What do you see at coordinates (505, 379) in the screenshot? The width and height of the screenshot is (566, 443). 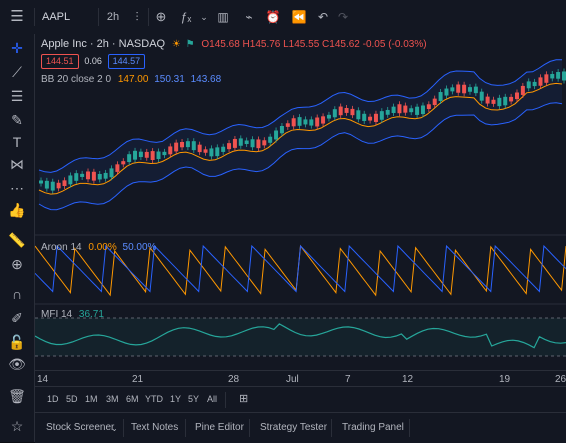 I see `time-label: 19` at bounding box center [505, 379].